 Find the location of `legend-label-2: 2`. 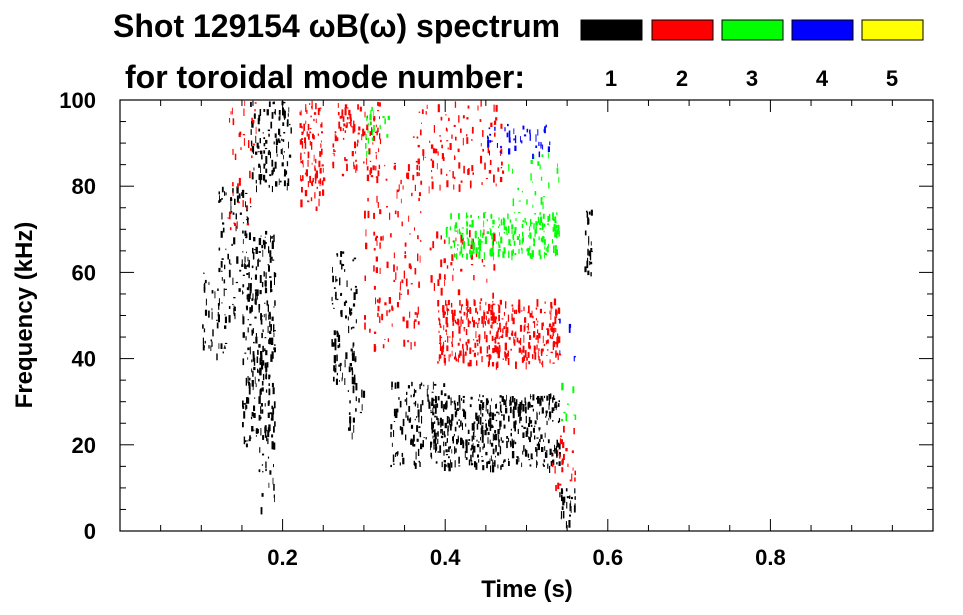

legend-label-2: 2 is located at coordinates (682, 78).